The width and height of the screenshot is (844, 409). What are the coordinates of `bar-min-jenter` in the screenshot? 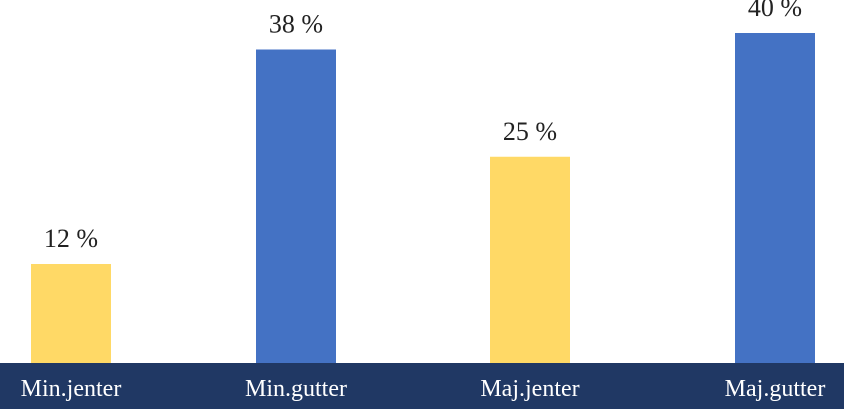 It's located at (71, 313).